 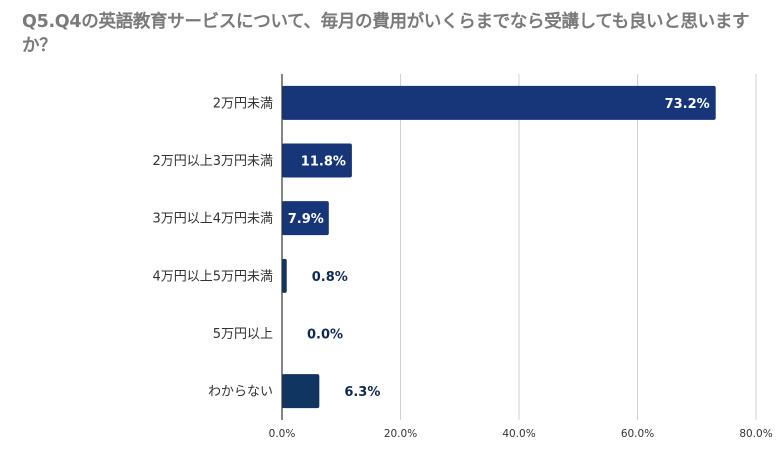 What do you see at coordinates (518, 434) in the screenshot?
I see `x-tick-label: 40.0%` at bounding box center [518, 434].